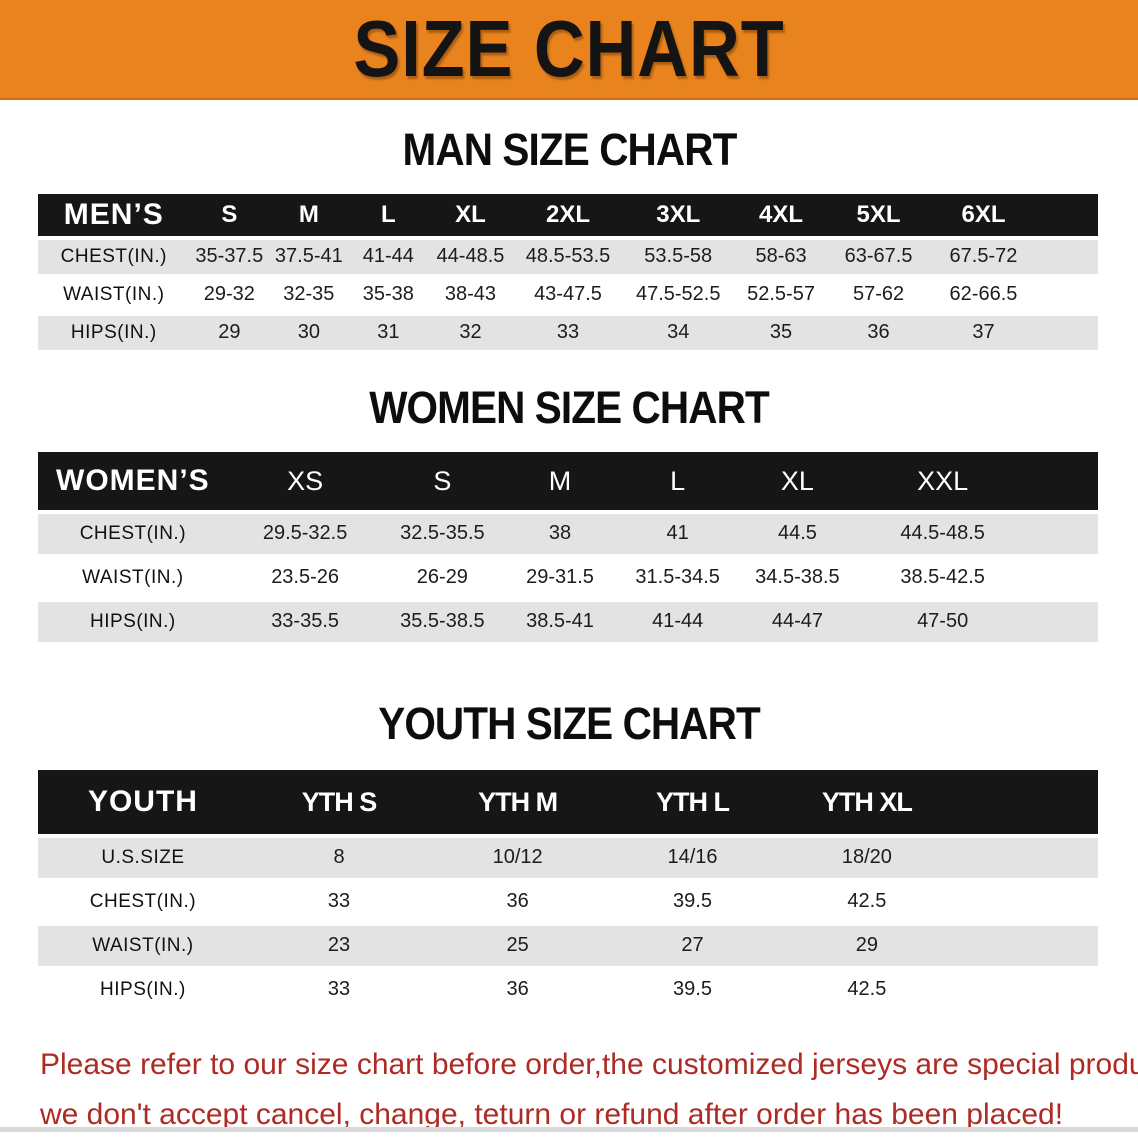  I want to click on size-header-cell: M, so click(560, 483).